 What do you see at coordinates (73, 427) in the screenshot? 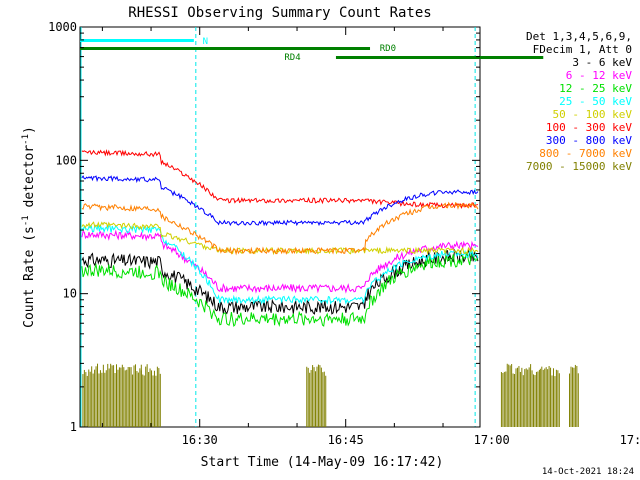
I see `y-tick-label: 1` at bounding box center [73, 427].